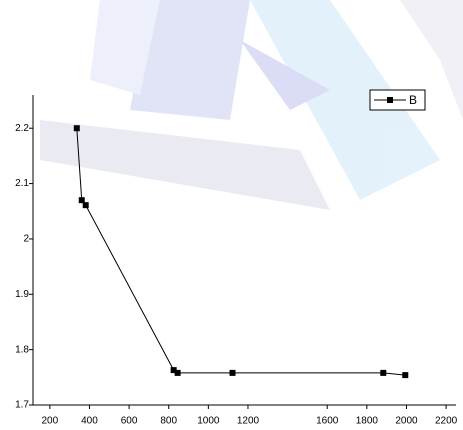  What do you see at coordinates (22, 183) in the screenshot?
I see `y-tick-label: 2.1` at bounding box center [22, 183].